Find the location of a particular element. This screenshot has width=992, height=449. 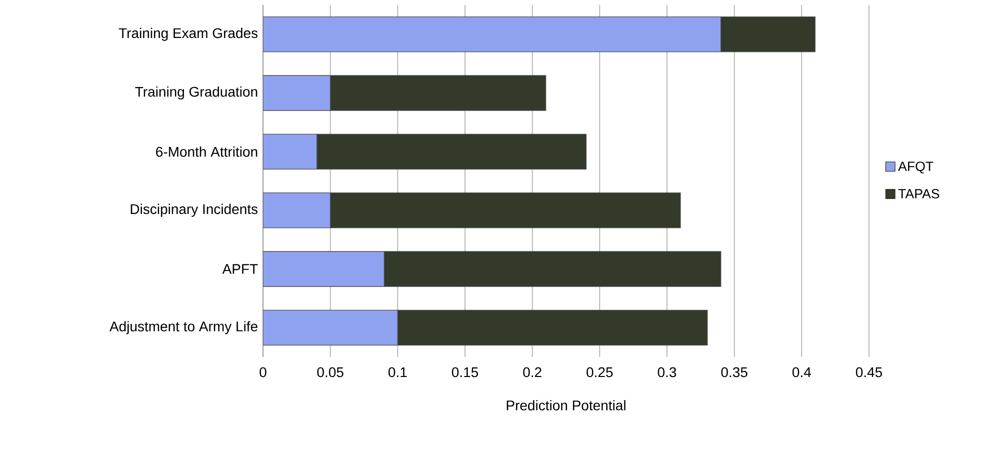

y-tick-label: Training Graduation is located at coordinates (196, 93).